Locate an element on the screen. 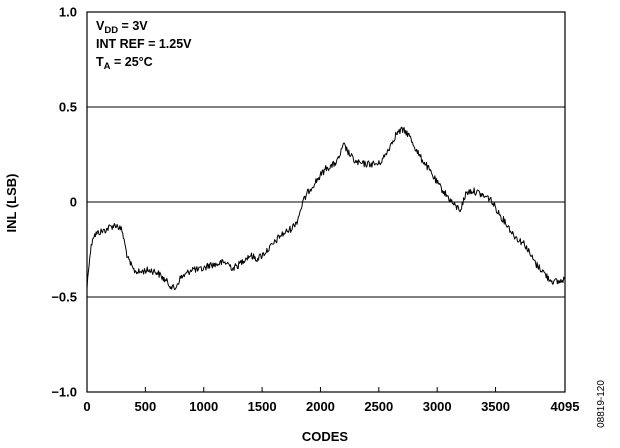 The width and height of the screenshot is (620, 448). x-axis-ticks: 0 500 1000 1500 2000 2500 3000 3500 4095 is located at coordinates (331, 400).